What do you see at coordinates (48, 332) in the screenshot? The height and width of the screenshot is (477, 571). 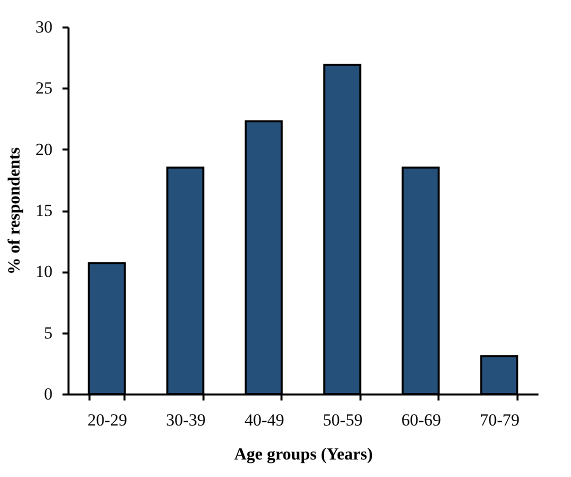 I see `y-tick-label: 5` at bounding box center [48, 332].